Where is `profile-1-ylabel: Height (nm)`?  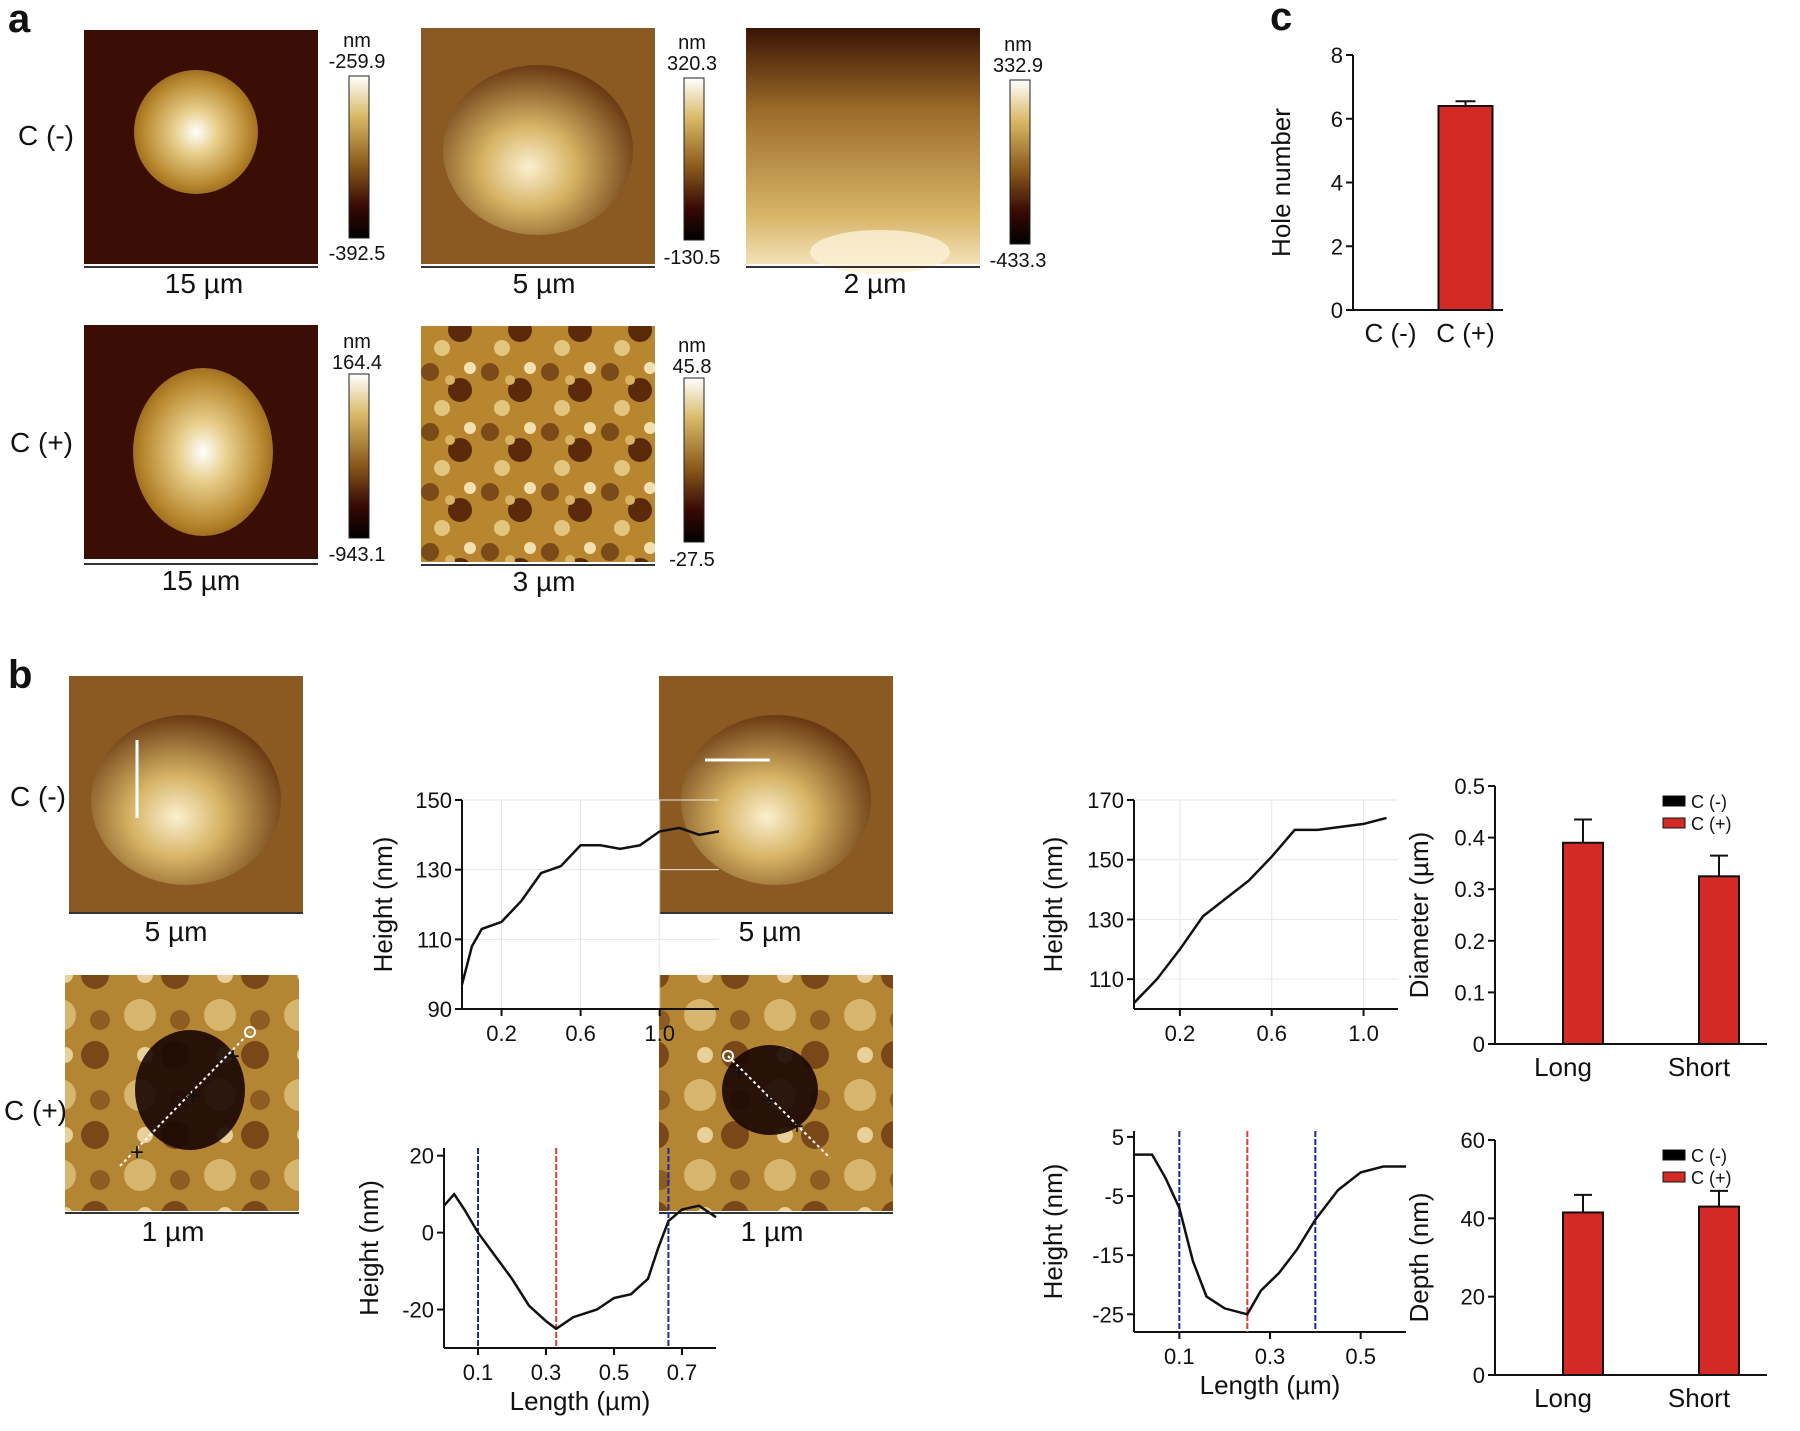
profile-1-ylabel: Height (nm) is located at coordinates (383, 905).